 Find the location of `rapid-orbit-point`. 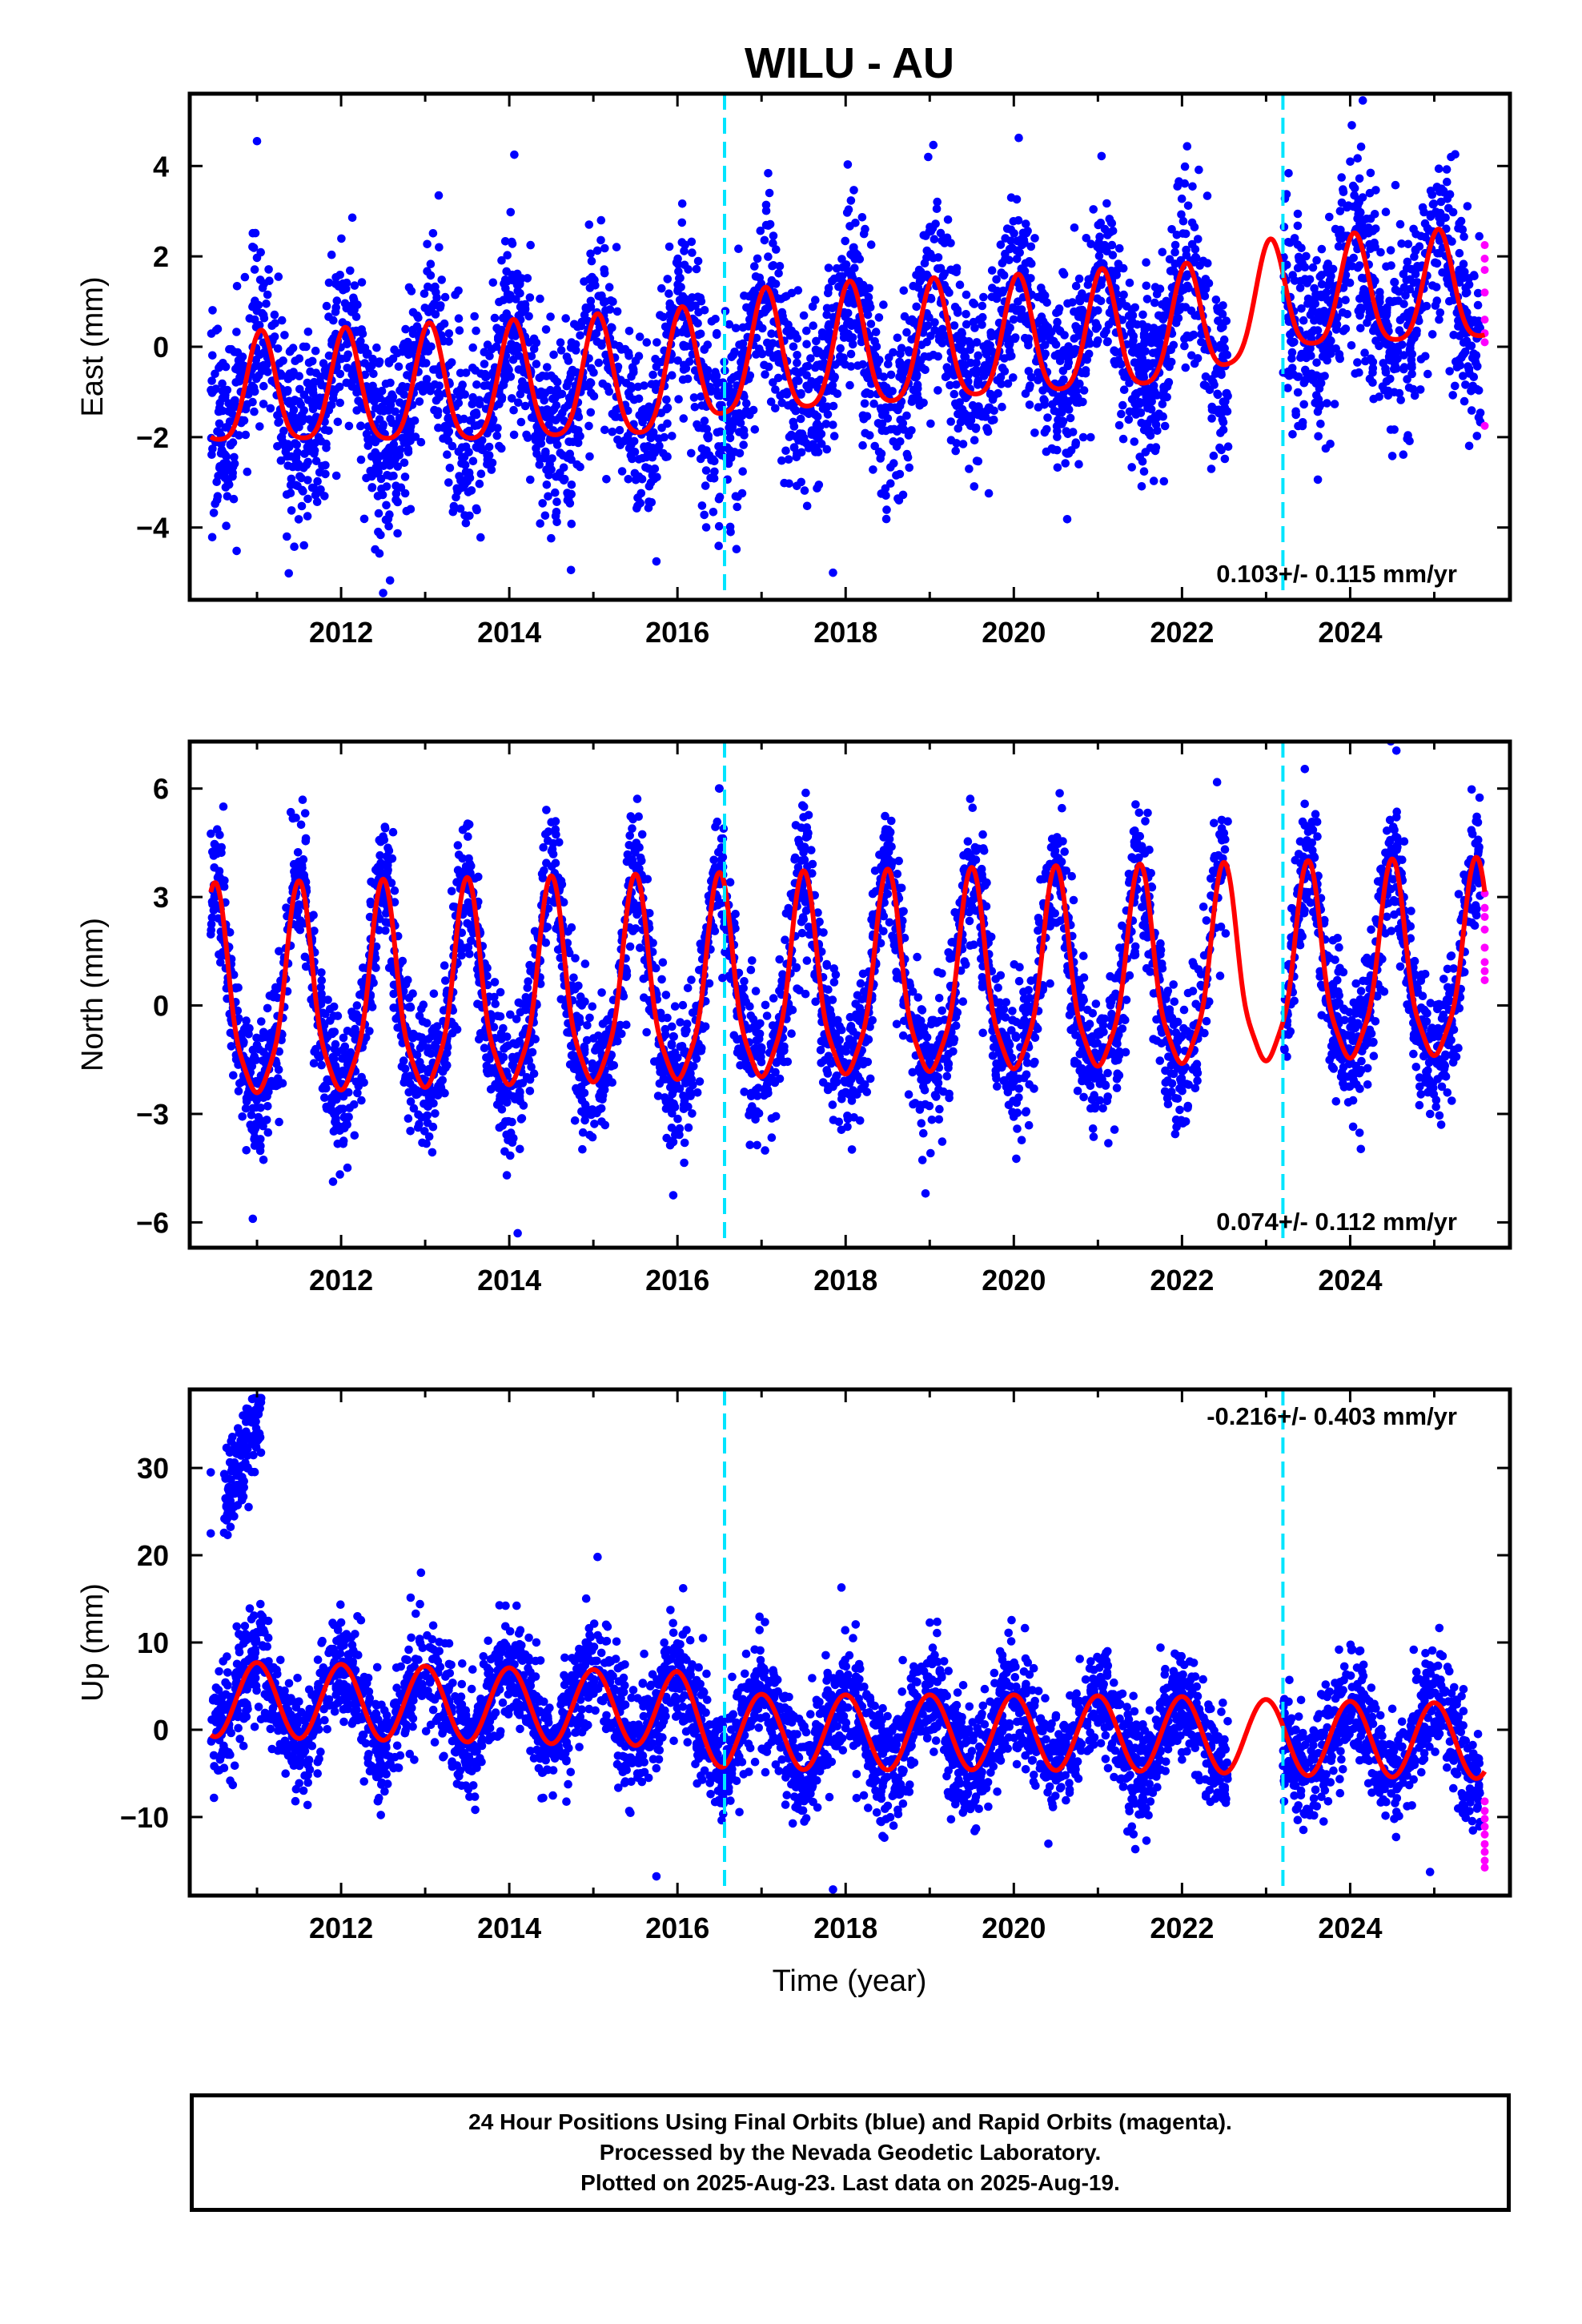

rapid-orbit-point is located at coordinates (1485, 258).